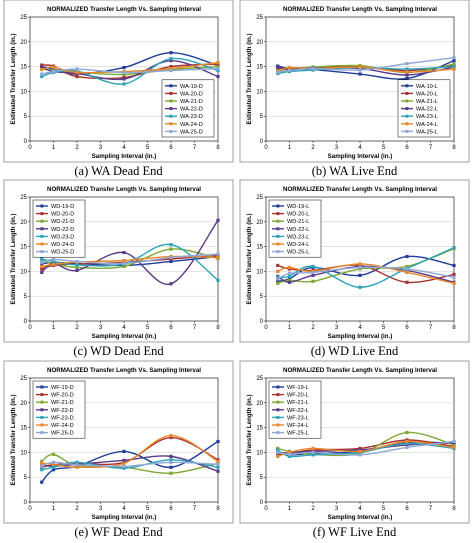  What do you see at coordinates (62, 237) in the screenshot?
I see `legend-label: WD-23-D` at bounding box center [62, 237].